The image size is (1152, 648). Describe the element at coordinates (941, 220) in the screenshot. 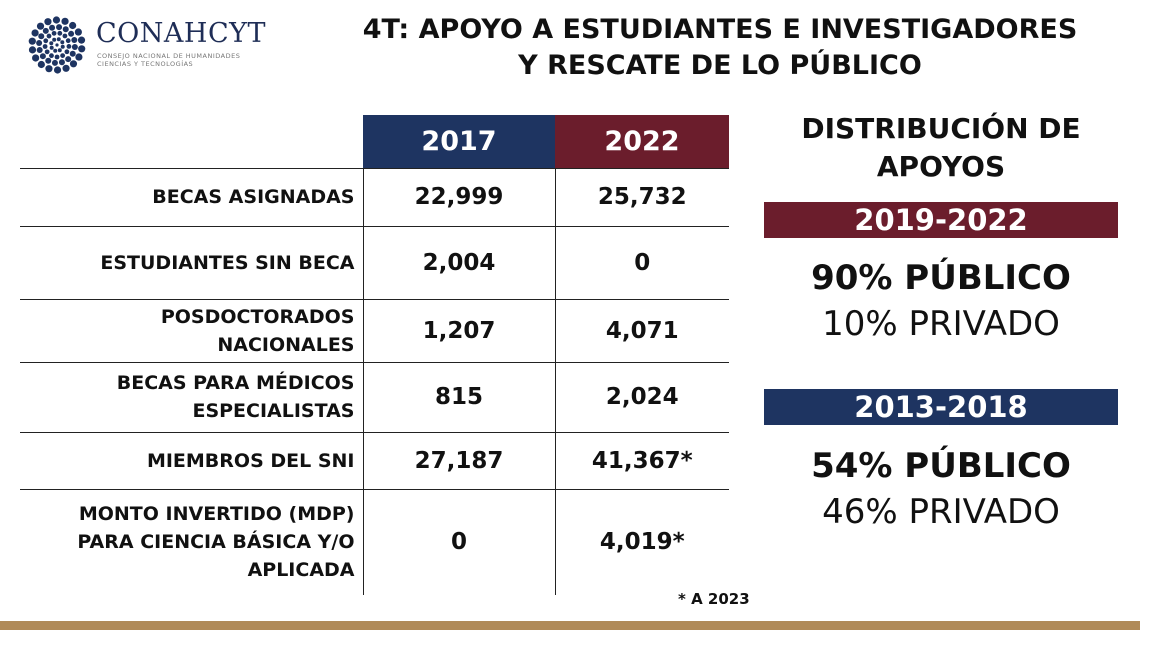

I see `period-bar-2019-2022: 2019-2022` at that location.